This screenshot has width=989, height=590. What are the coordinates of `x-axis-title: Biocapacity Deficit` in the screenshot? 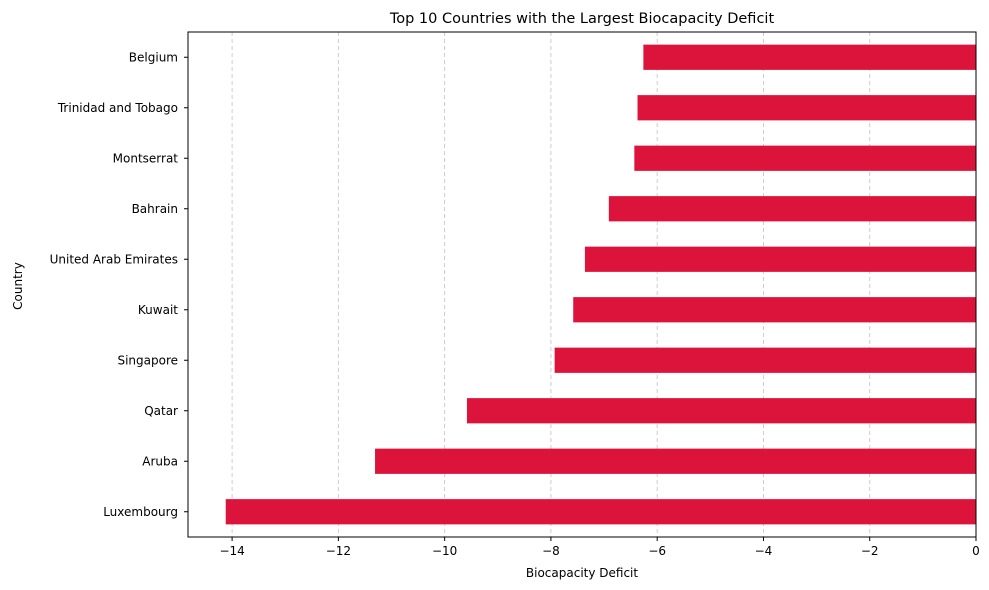 It's located at (582, 573).